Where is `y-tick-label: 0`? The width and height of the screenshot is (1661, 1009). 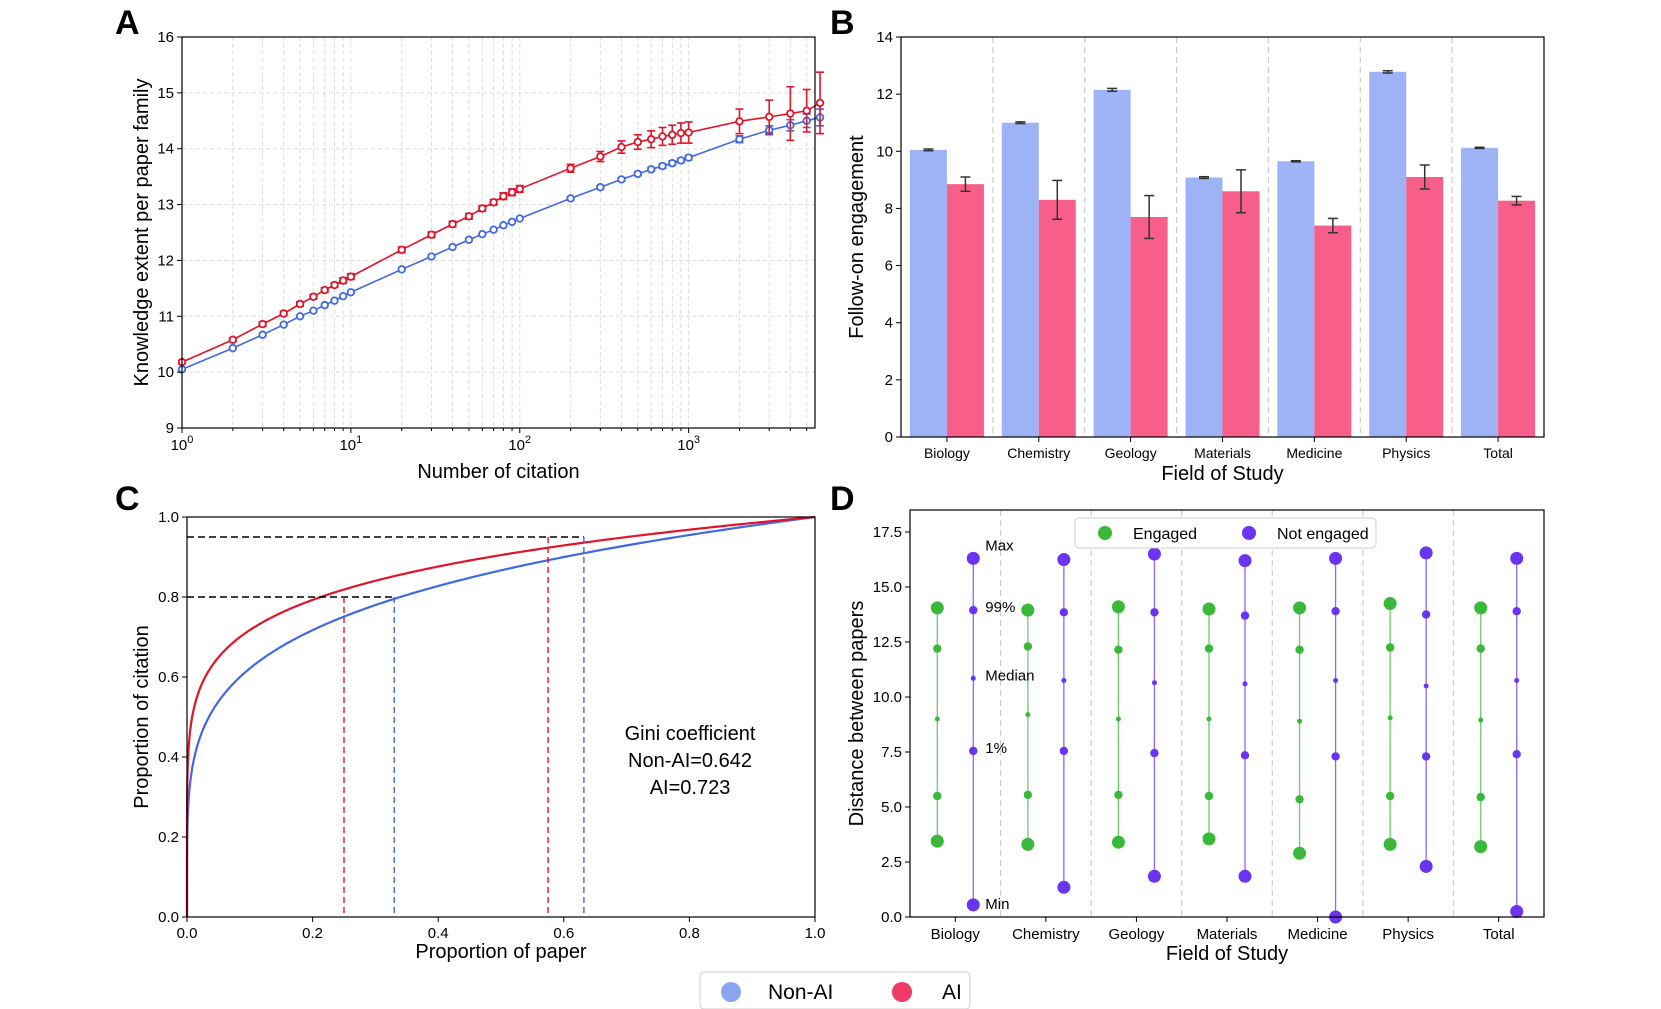
y-tick-label: 0 is located at coordinates (889, 437).